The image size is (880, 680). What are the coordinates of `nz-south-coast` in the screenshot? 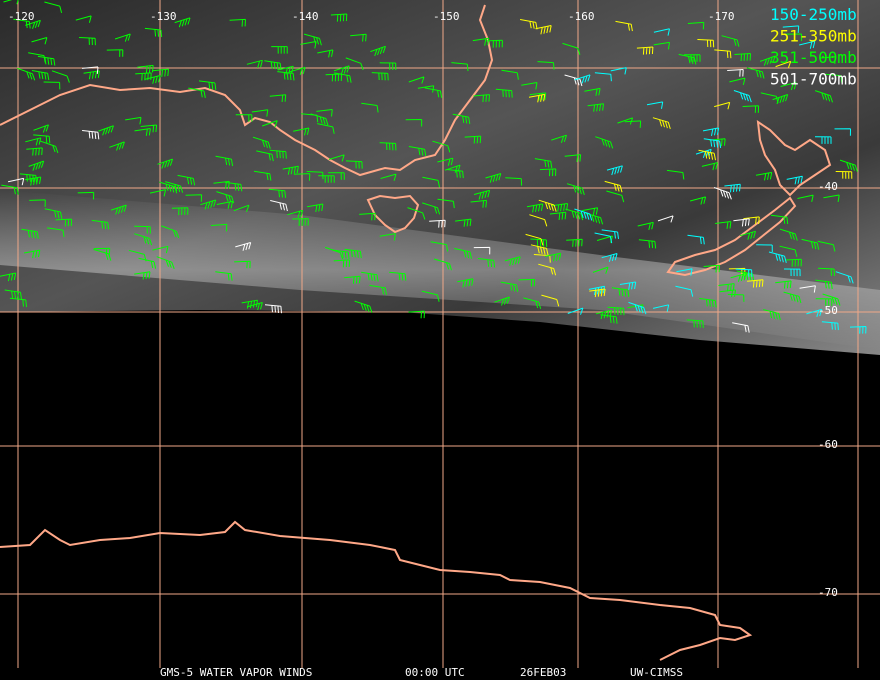 It's located at (731, 236).